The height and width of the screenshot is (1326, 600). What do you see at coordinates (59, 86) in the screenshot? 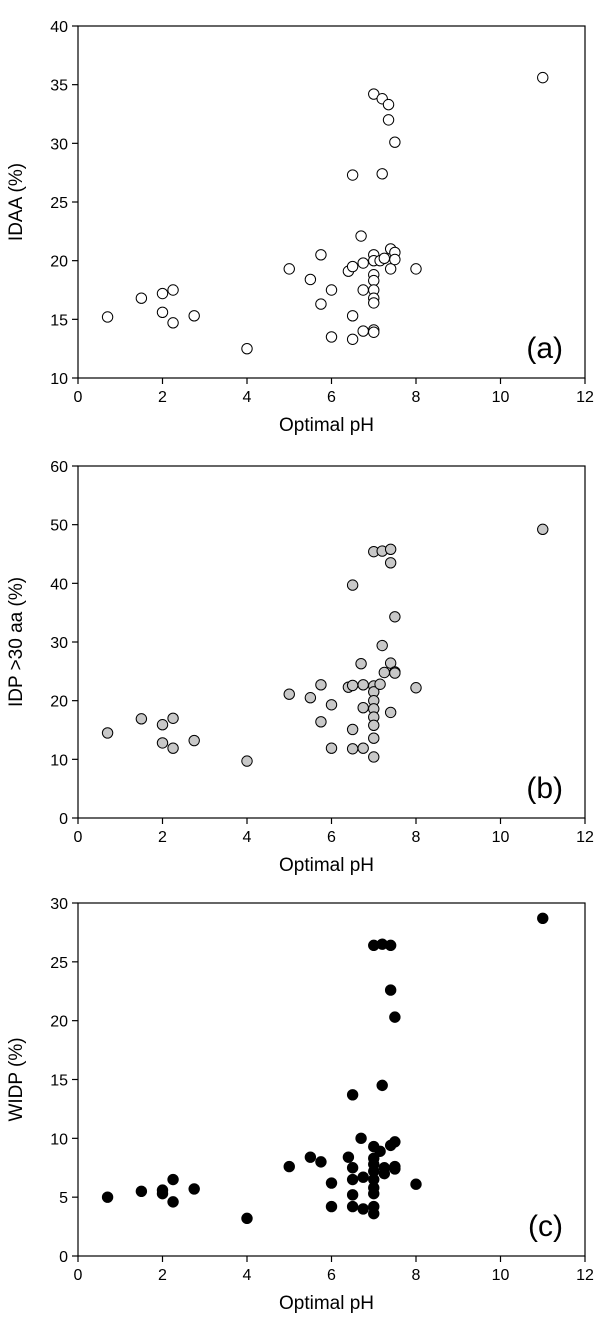
I see `y-tick-label: 35` at bounding box center [59, 86].